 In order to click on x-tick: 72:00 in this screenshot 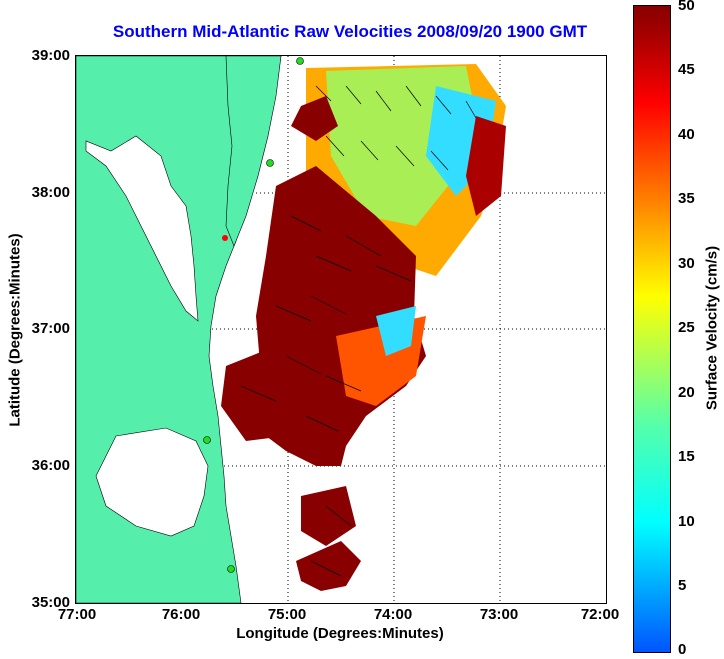, I will do `click(600, 614)`.